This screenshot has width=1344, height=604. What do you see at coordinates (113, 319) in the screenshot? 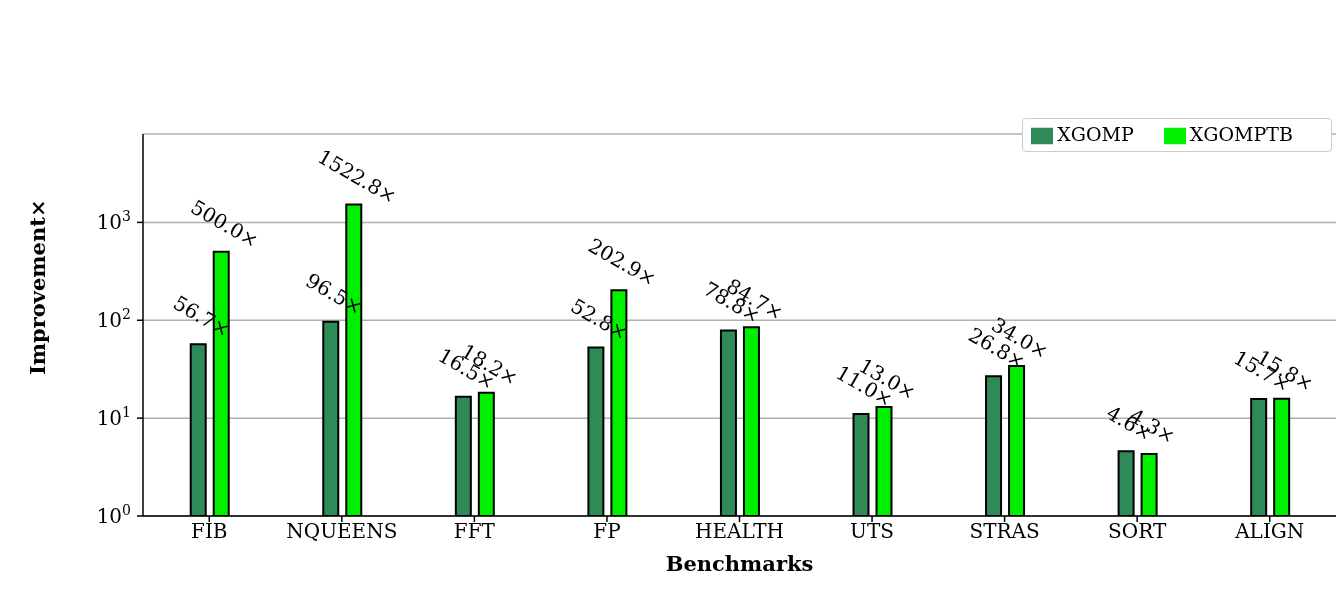
I see `y-tick-label: 10$^{2}$` at bounding box center [113, 319].